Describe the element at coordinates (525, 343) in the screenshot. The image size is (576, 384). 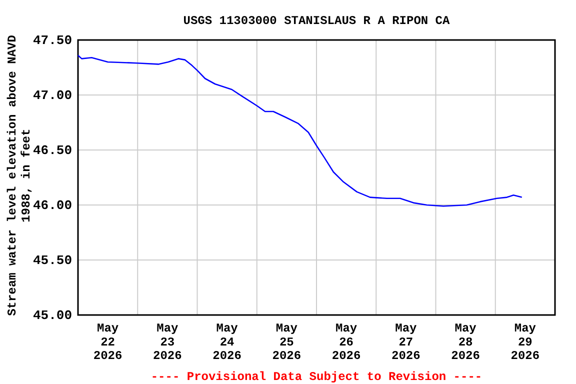
I see `x-tick-label: May 29 2026` at that location.